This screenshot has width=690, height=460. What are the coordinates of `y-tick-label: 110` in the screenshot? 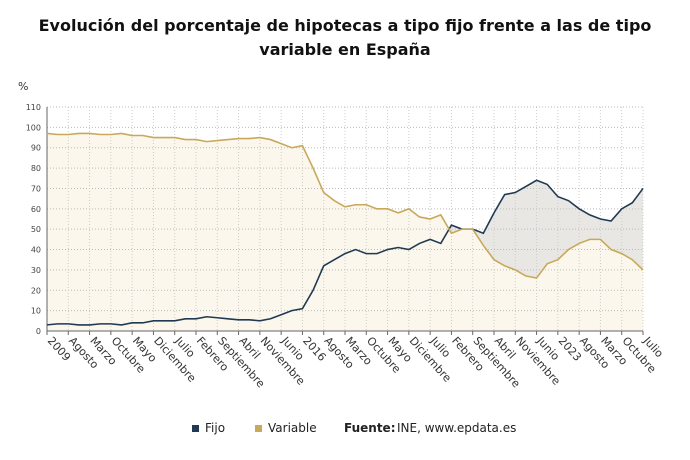 It's located at (33, 107).